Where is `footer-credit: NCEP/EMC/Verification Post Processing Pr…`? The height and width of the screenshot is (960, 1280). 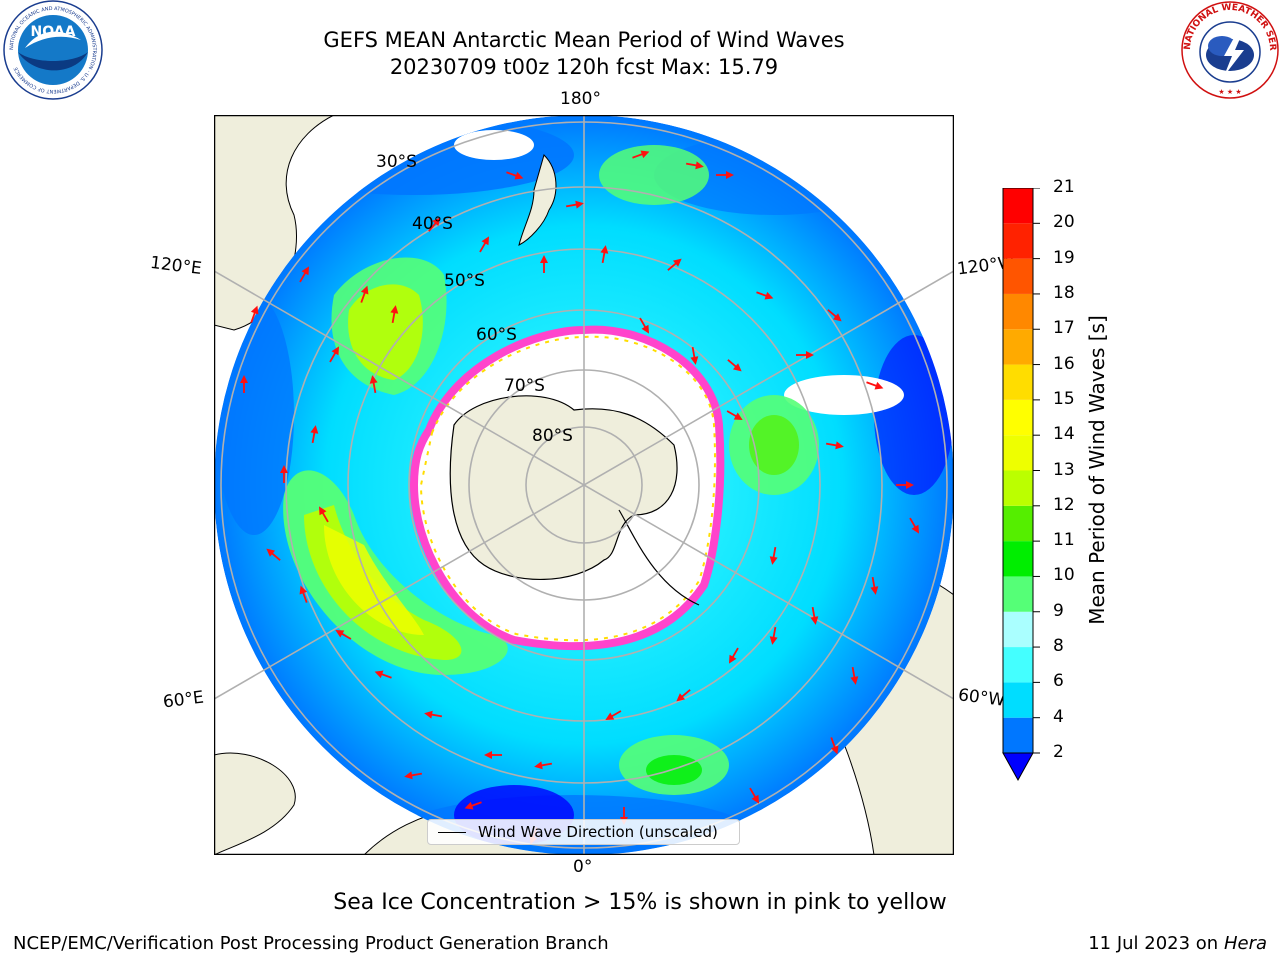 footer-credit: NCEP/EMC/Verification Post Processing Pr… is located at coordinates (311, 943).